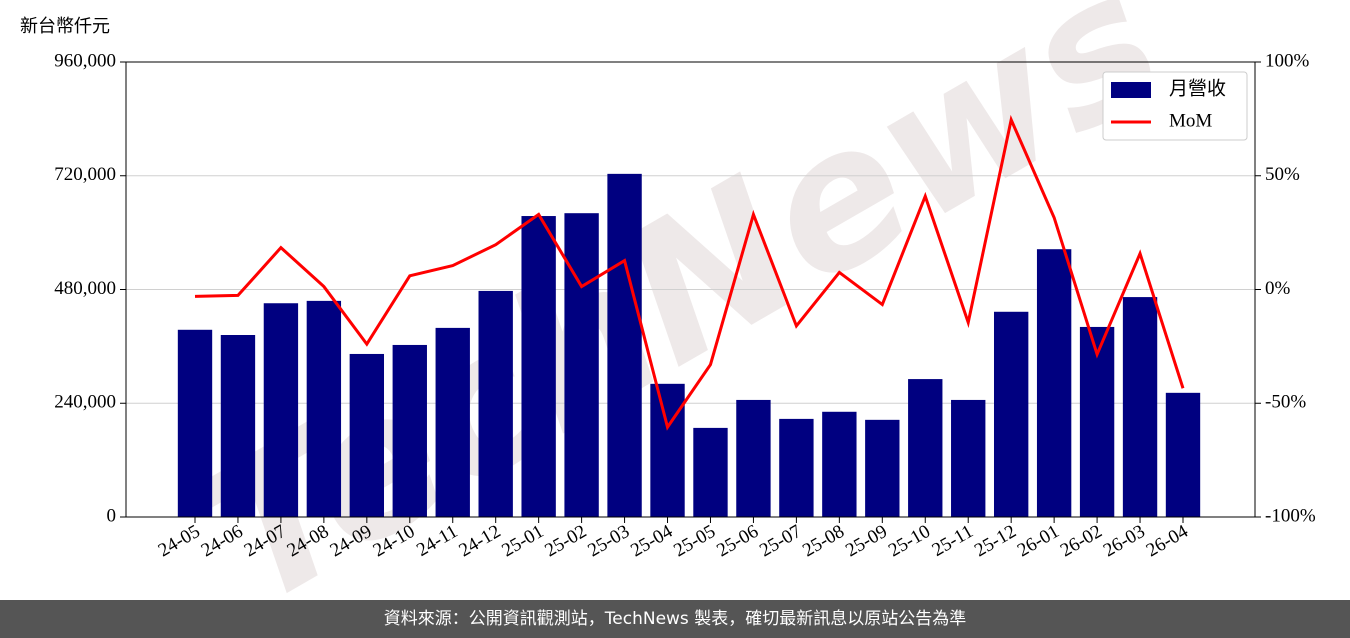 The image size is (1350, 638). Describe the element at coordinates (694, 541) in the screenshot. I see `x-tick-label: 25-05` at that location.